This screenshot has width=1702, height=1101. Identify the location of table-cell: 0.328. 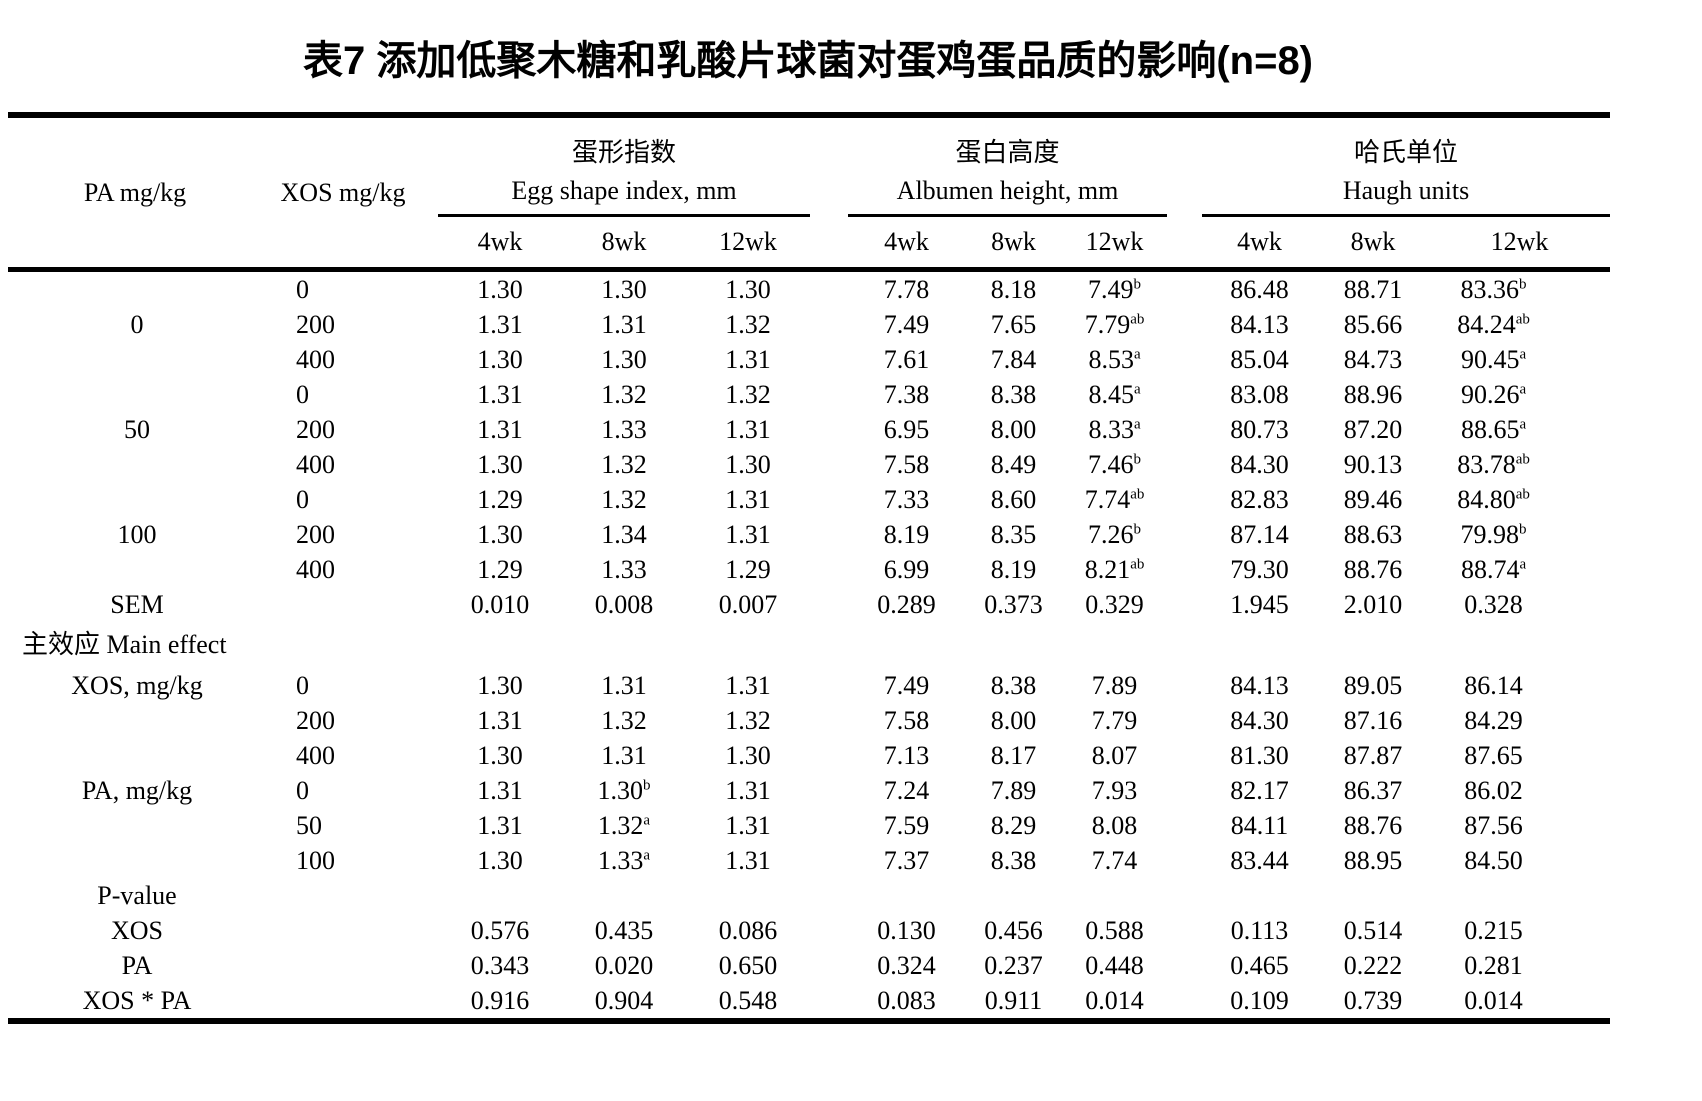
(1493, 604).